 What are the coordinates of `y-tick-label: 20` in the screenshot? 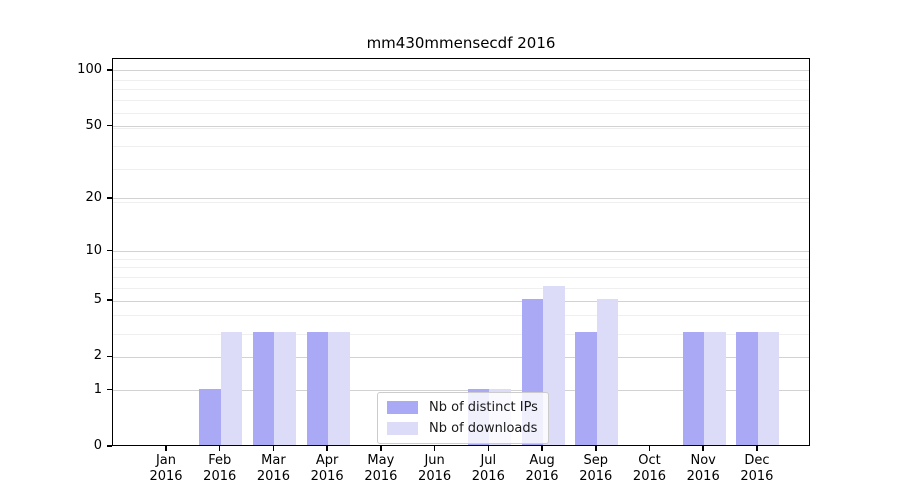 It's located at (93, 197).